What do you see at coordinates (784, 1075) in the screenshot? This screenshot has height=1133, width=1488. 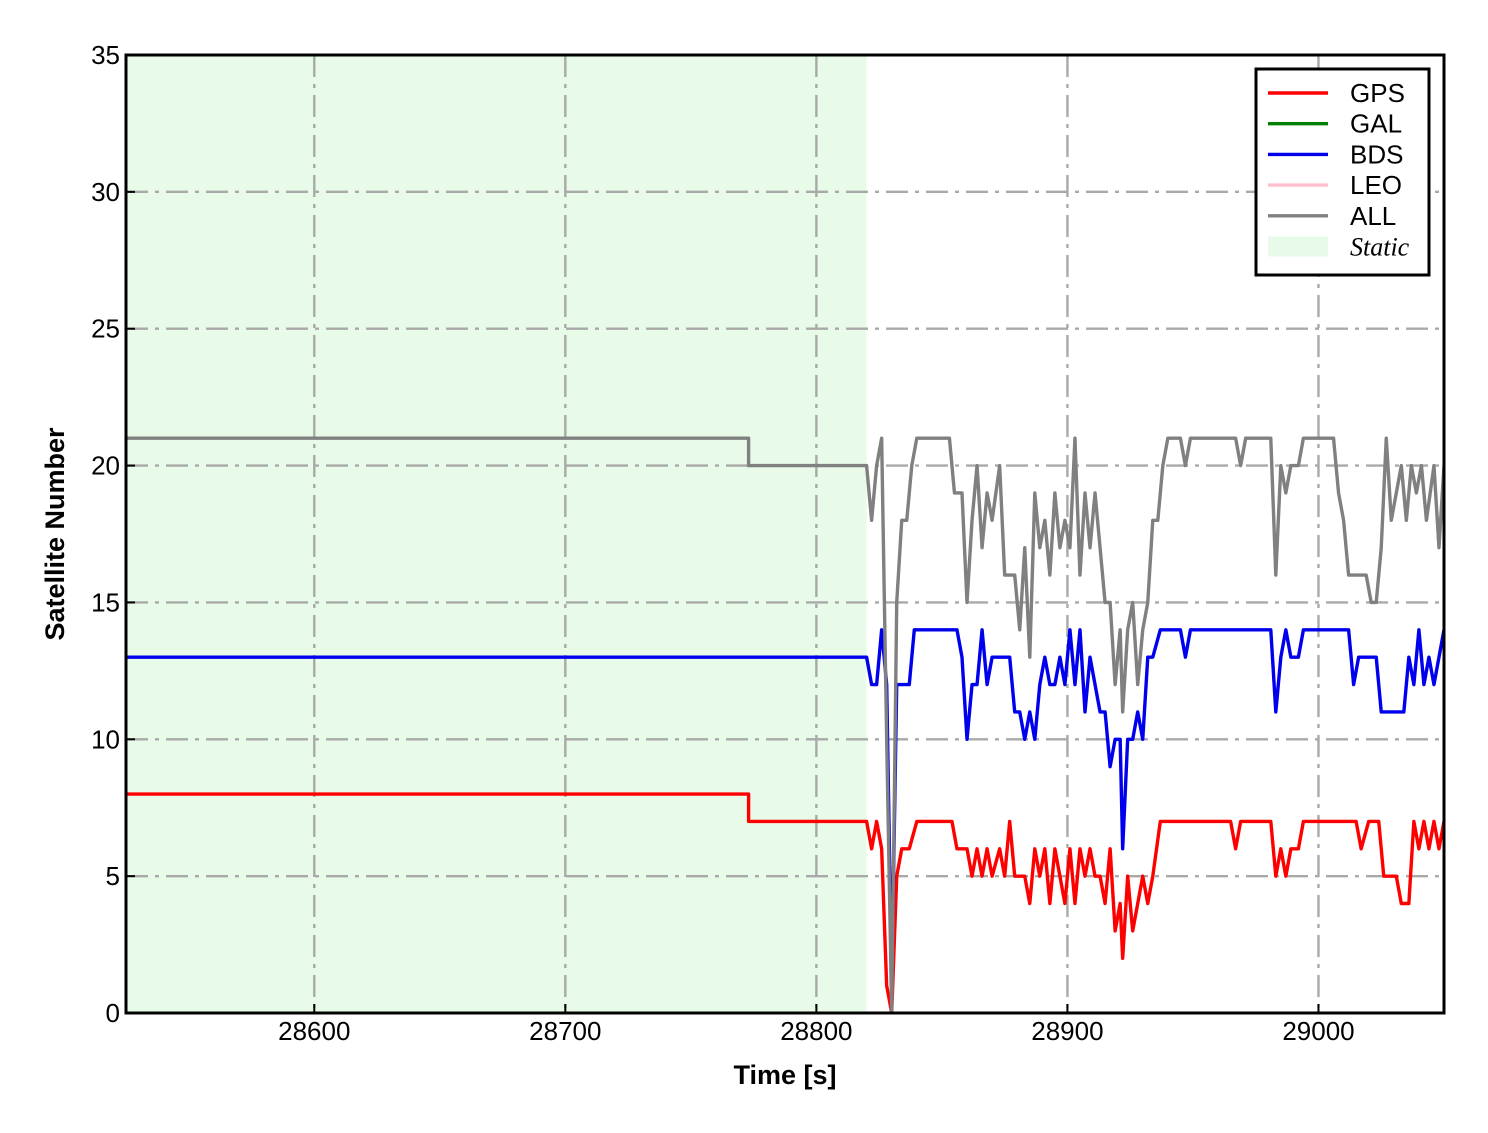 I see `x-axis-label: Time [s]` at bounding box center [784, 1075].